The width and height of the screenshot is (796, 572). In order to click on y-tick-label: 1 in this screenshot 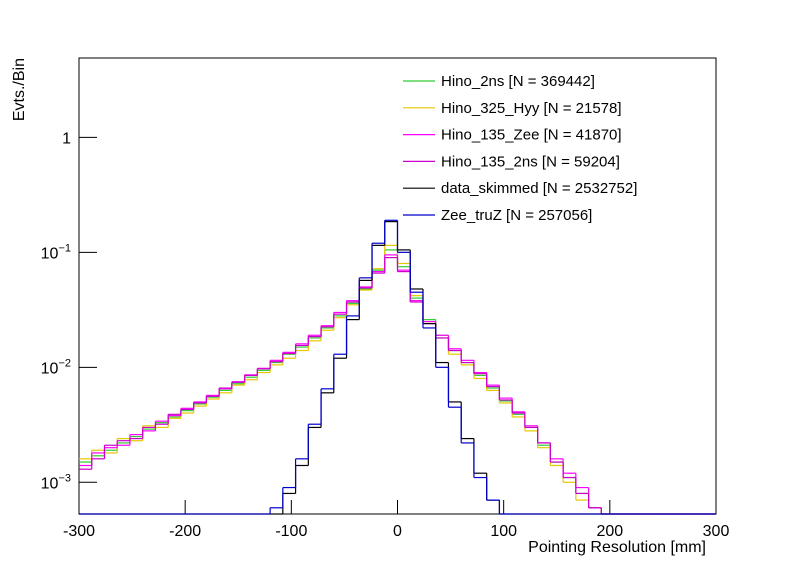, I will do `click(66, 138)`.